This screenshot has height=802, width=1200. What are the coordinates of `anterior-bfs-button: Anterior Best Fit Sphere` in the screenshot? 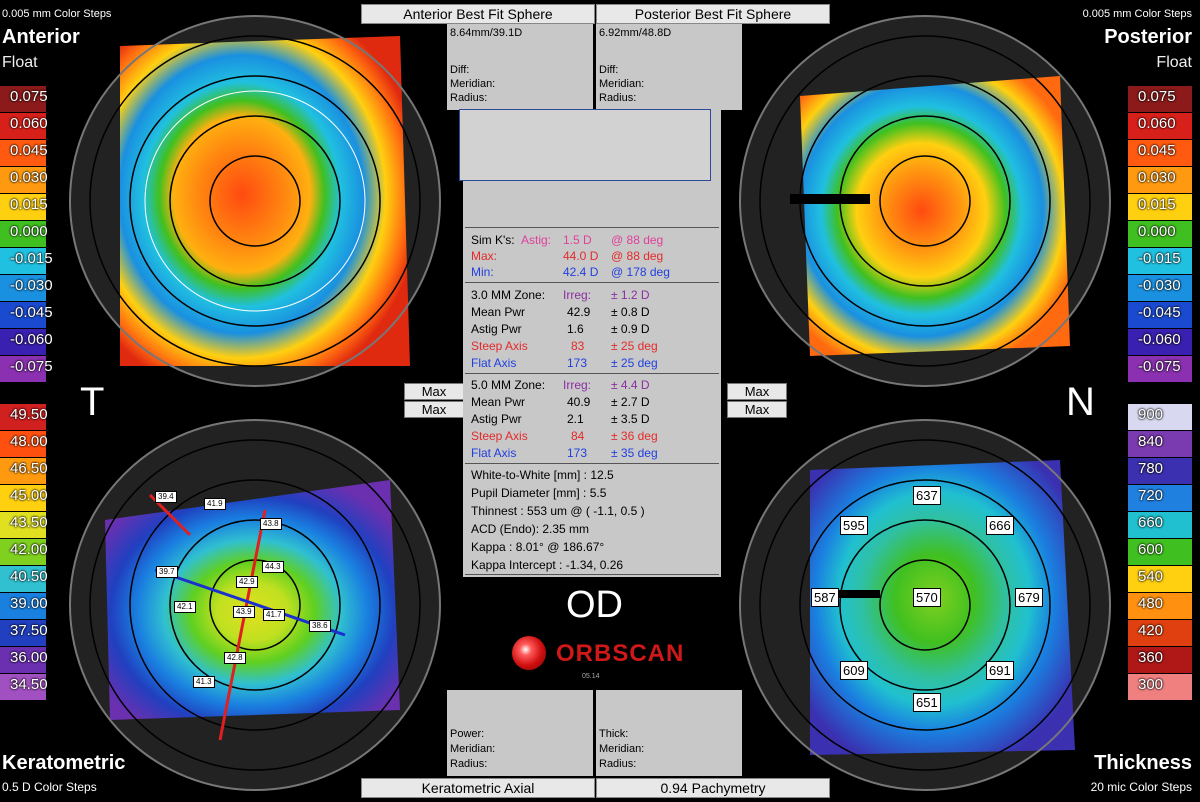 It's located at (478, 14).